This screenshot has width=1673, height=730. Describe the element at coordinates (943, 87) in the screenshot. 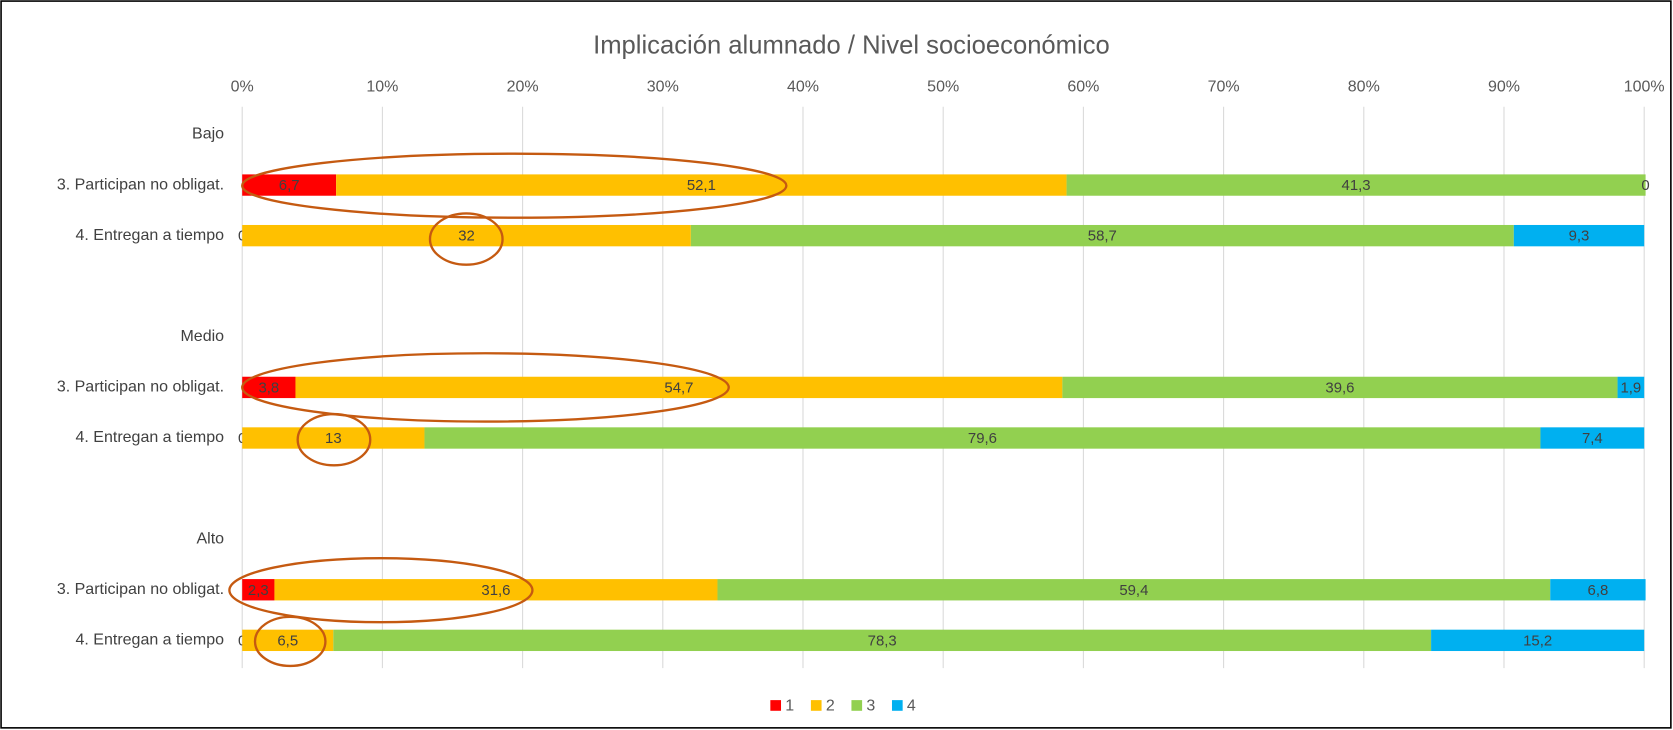

I see `x-tick-label: 50%` at that location.